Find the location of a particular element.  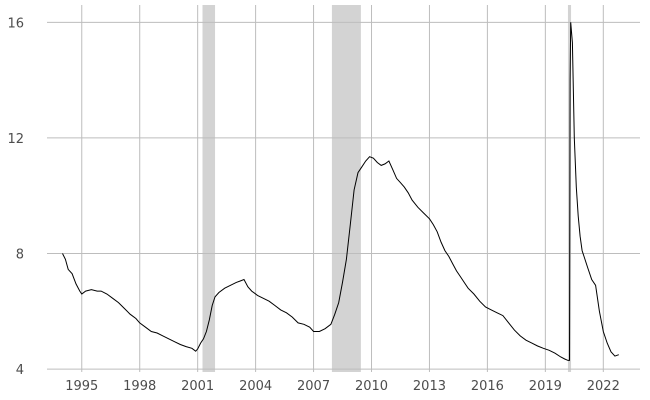

x-tick-label-2022: 2022 is located at coordinates (603, 386).